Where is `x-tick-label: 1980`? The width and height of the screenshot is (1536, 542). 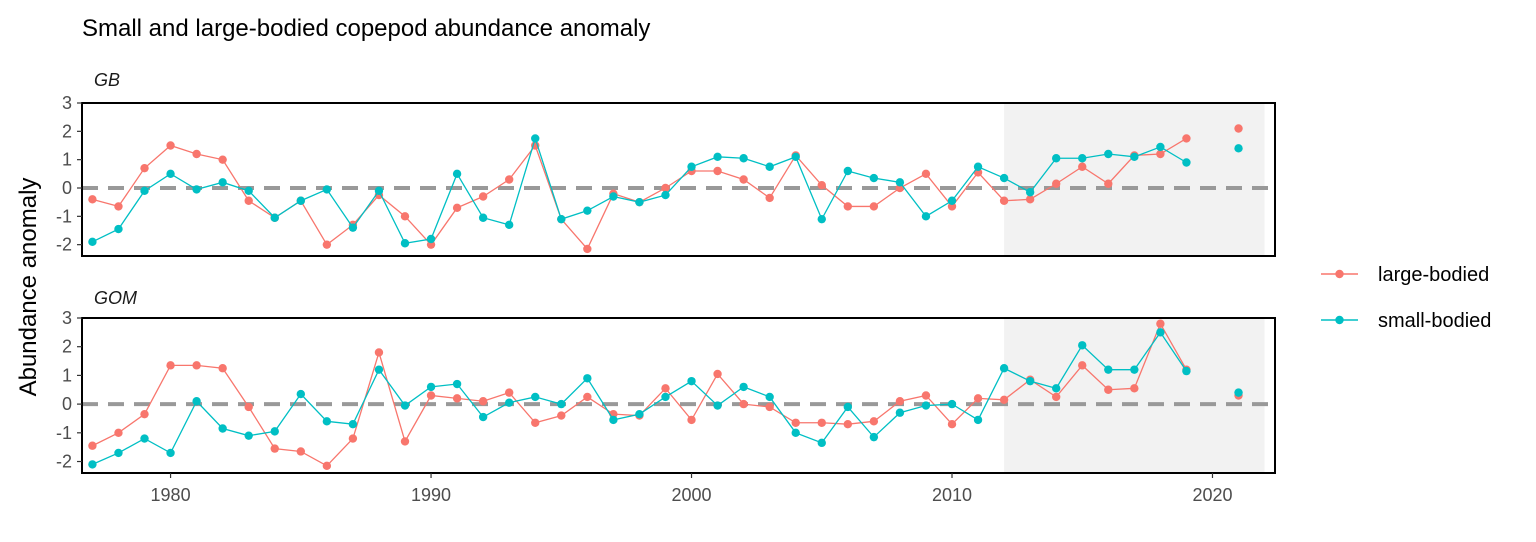
x-tick-label: 1980 is located at coordinates (171, 495).